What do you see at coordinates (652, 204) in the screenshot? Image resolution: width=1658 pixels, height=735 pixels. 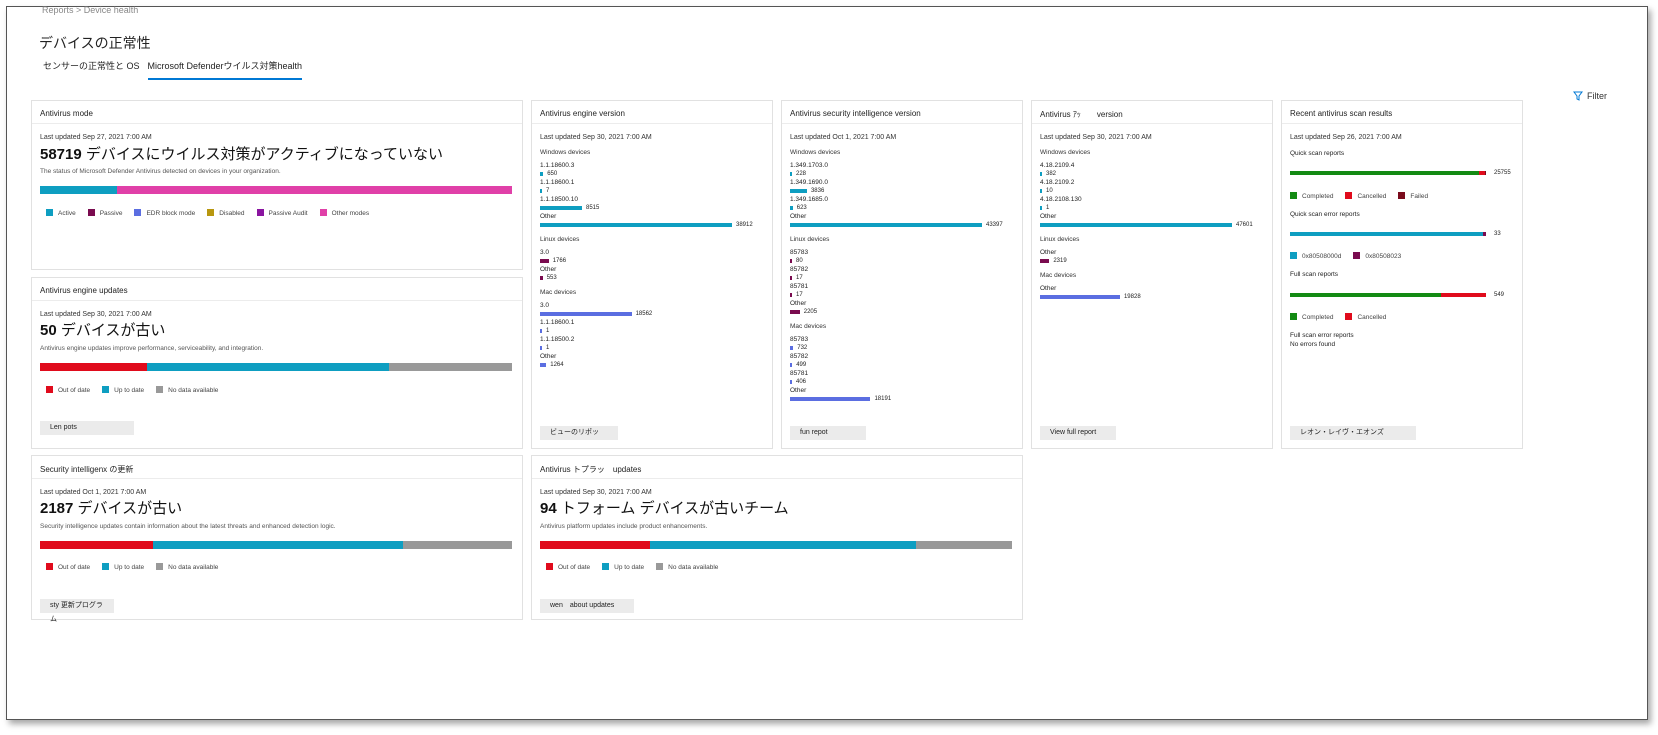 I see `version-row: 1.1.18500.10 8515` at bounding box center [652, 204].